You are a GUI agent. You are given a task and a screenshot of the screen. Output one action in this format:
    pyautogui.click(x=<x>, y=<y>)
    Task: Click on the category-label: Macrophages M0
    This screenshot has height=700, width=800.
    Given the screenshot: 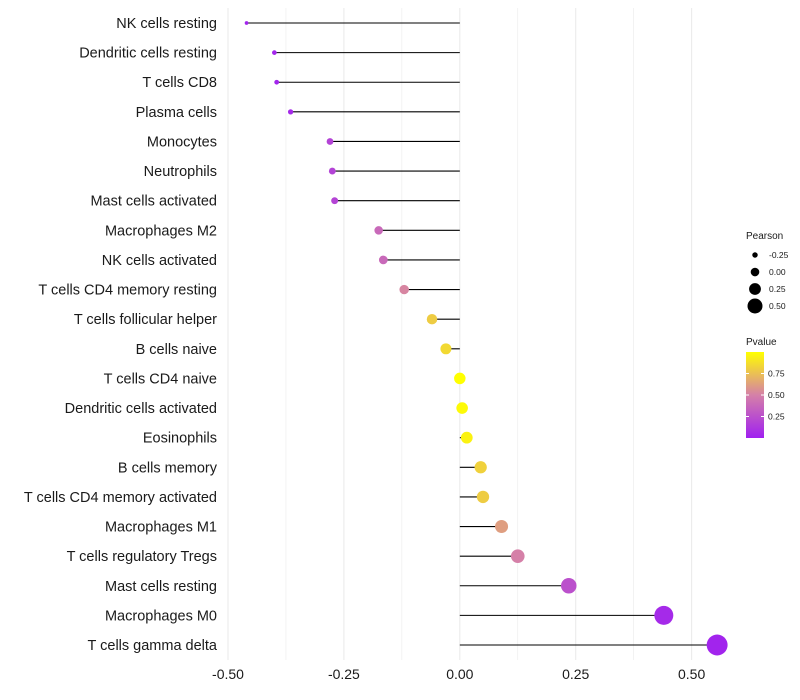 What is the action you would take?
    pyautogui.click(x=161, y=616)
    